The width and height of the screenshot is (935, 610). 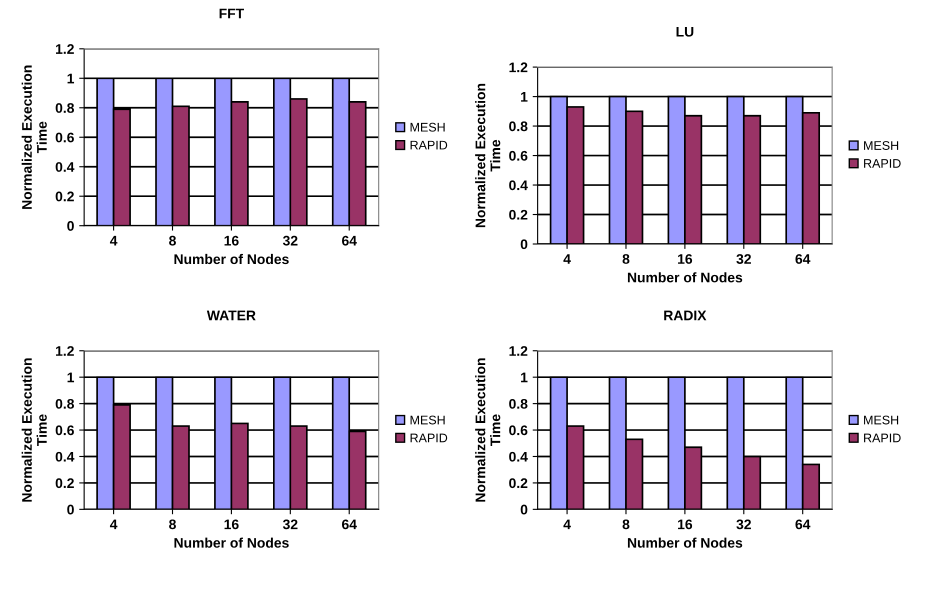 What do you see at coordinates (685, 315) in the screenshot?
I see `chart-title: RADIX` at bounding box center [685, 315].